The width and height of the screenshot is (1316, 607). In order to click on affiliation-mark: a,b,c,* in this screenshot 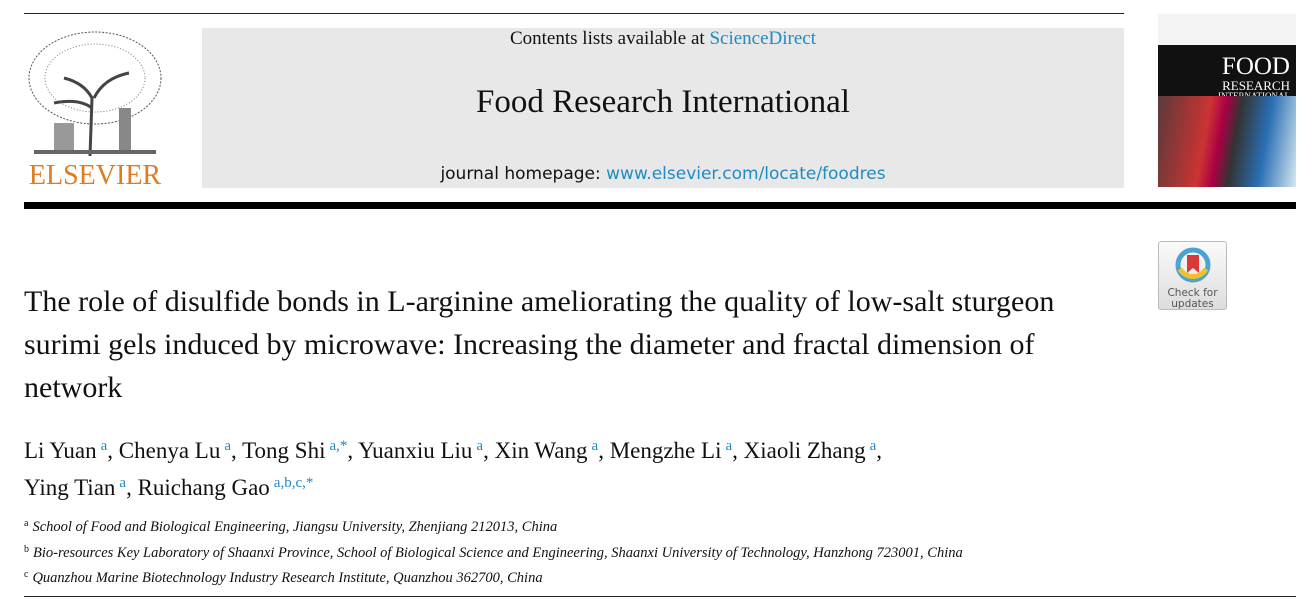, I will do `click(293, 483)`.